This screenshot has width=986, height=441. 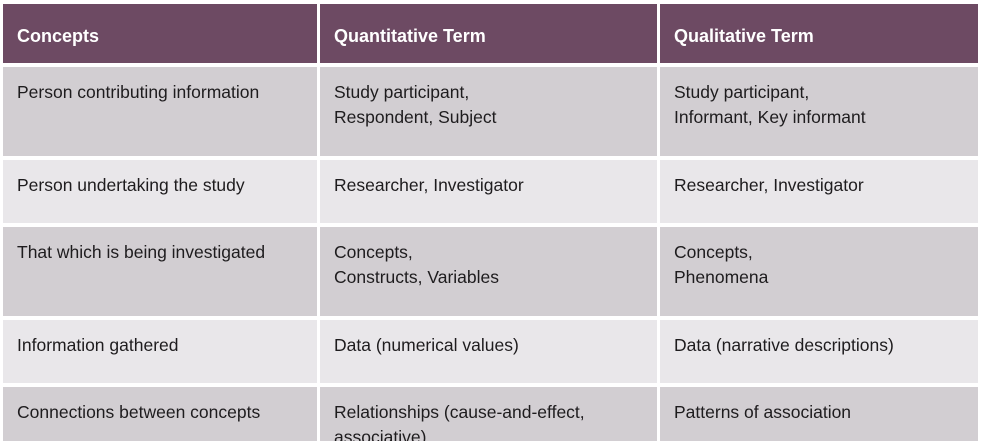 I want to click on cell-qualitative-term: Data (narrative descriptions), so click(x=819, y=351).